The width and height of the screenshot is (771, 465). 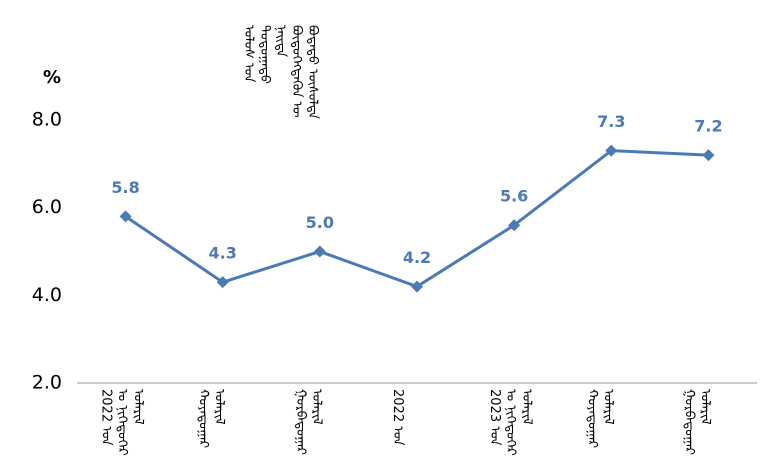 What do you see at coordinates (122, 422) in the screenshot?
I see `x-tick-label: 2022 ᠣᠨ ᠤ ᠨᠢᠭᠡᠳᠦᠭᠡᠷ ᠤᠯᠠᠷᠢᠯ` at bounding box center [122, 422].